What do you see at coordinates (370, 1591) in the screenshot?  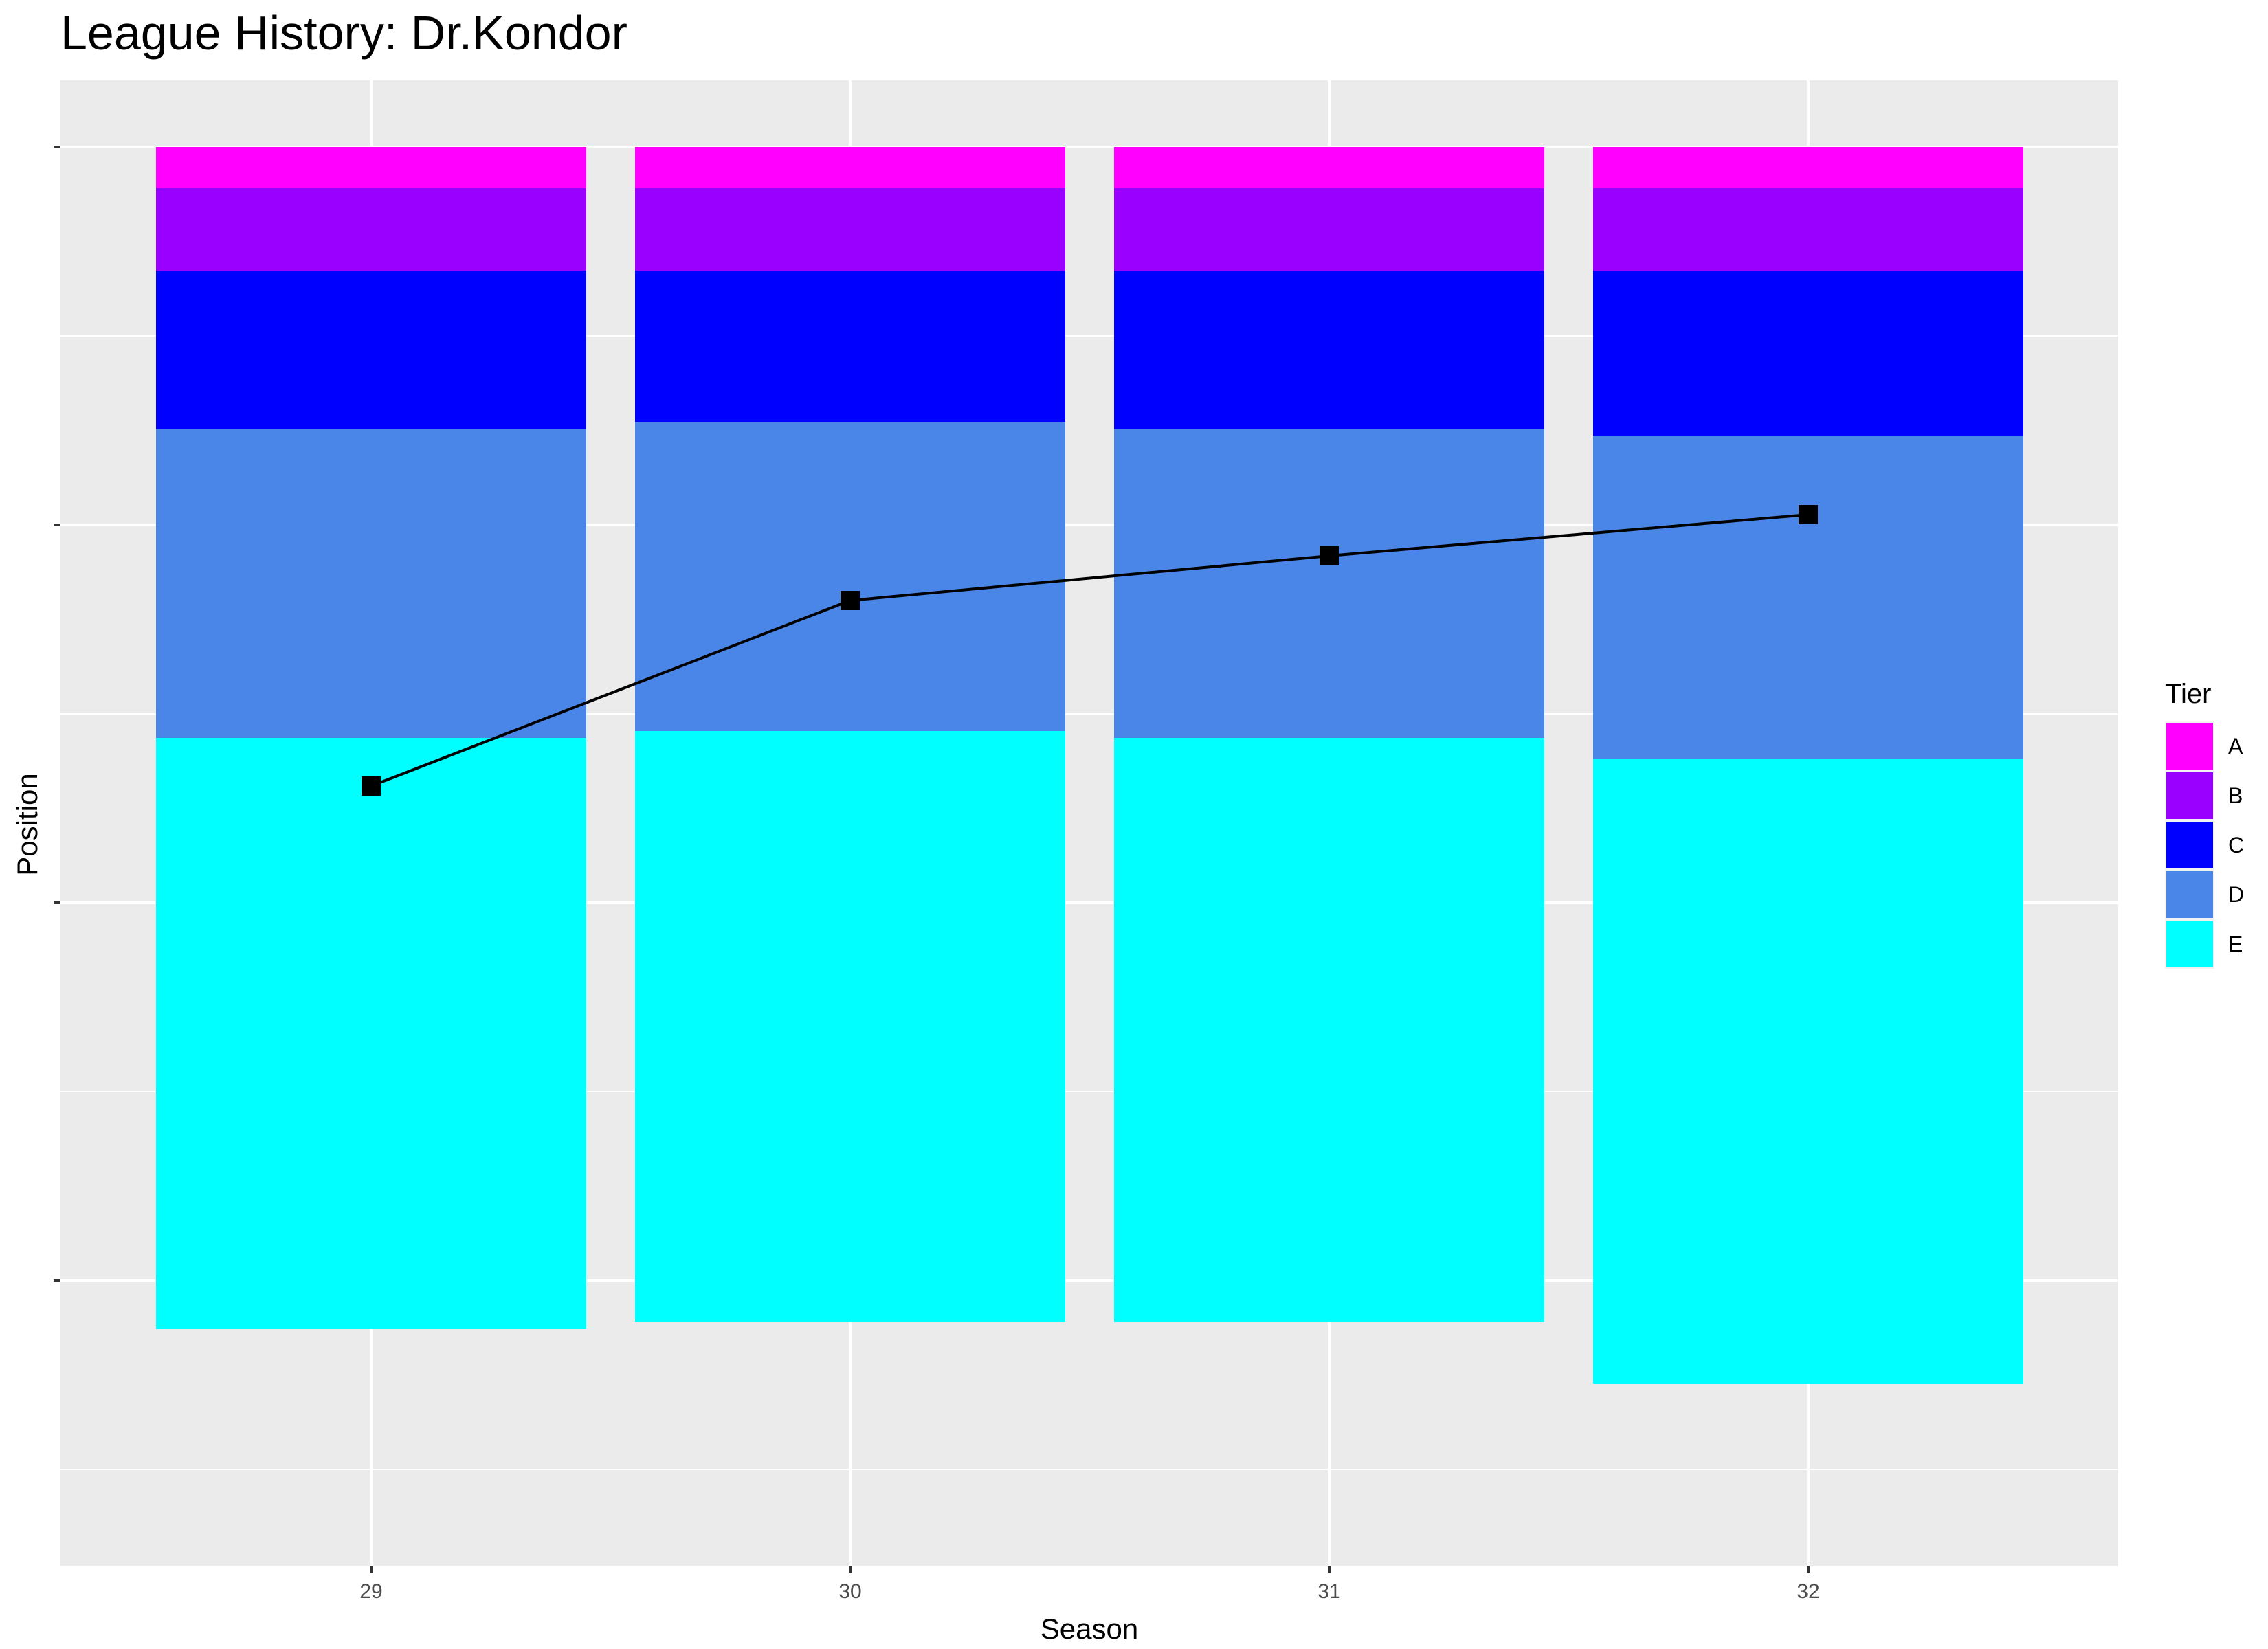 I see `x-tick-label-29: 29` at bounding box center [370, 1591].